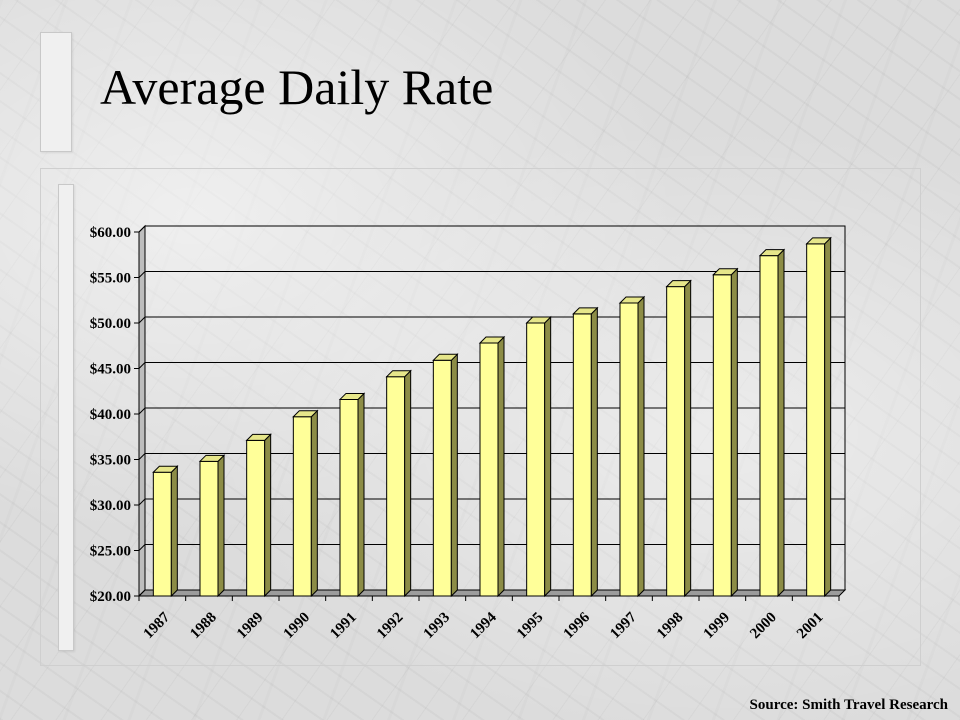 This screenshot has width=960, height=720. I want to click on source-note: Source: Smith Travel Research, so click(848, 705).